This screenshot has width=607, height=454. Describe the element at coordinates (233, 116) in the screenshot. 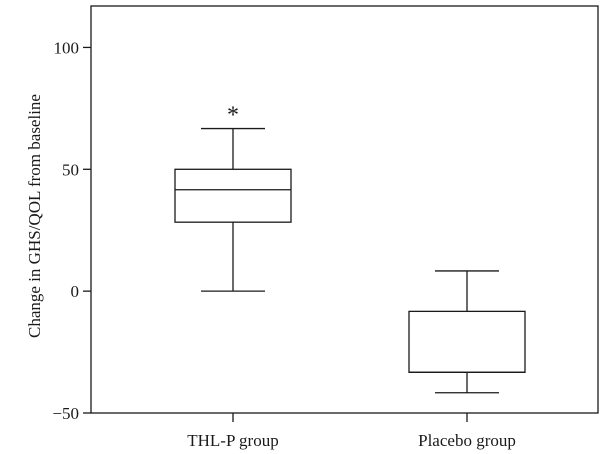

I see `significance-marker: *` at that location.